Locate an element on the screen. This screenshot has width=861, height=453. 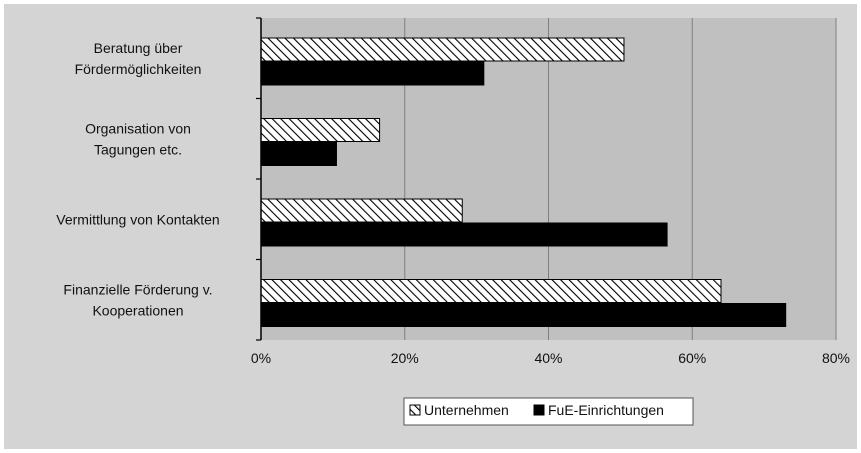
category-label: Organisation von Tagungen etc. is located at coordinates (138, 138).